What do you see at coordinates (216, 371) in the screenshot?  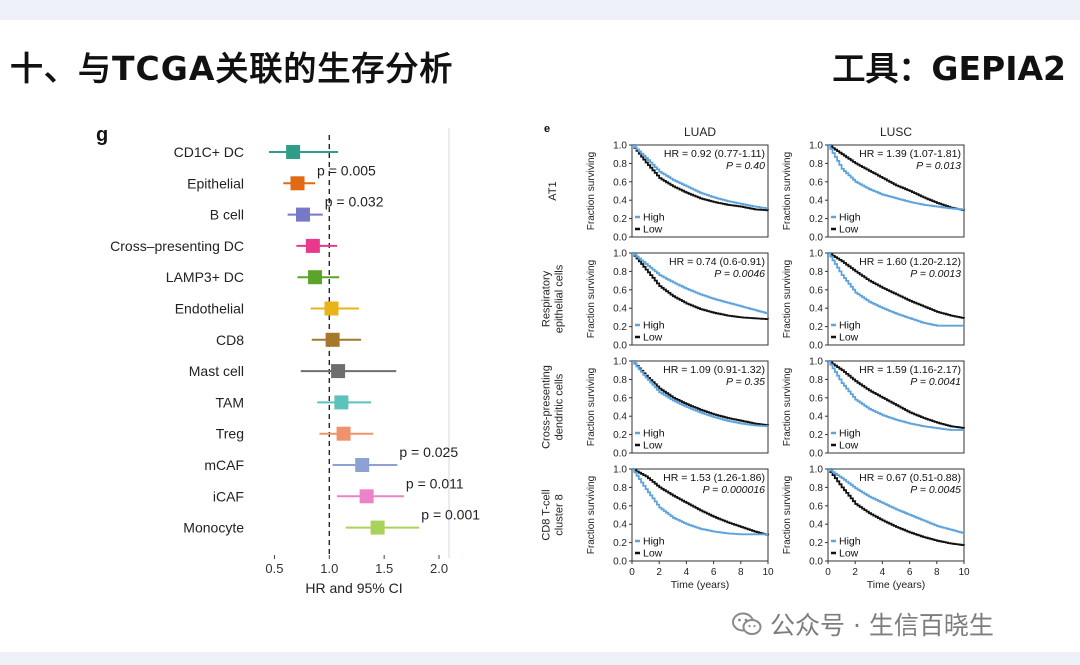 I see `forest-row-label: Mast cell` at bounding box center [216, 371].